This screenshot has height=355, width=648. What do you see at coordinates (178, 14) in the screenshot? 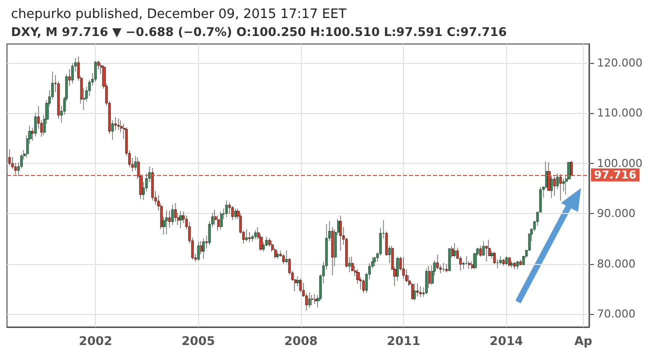
I see `chart-title: chepurko published, December 09, 2015 17:17 EET` at bounding box center [178, 14].